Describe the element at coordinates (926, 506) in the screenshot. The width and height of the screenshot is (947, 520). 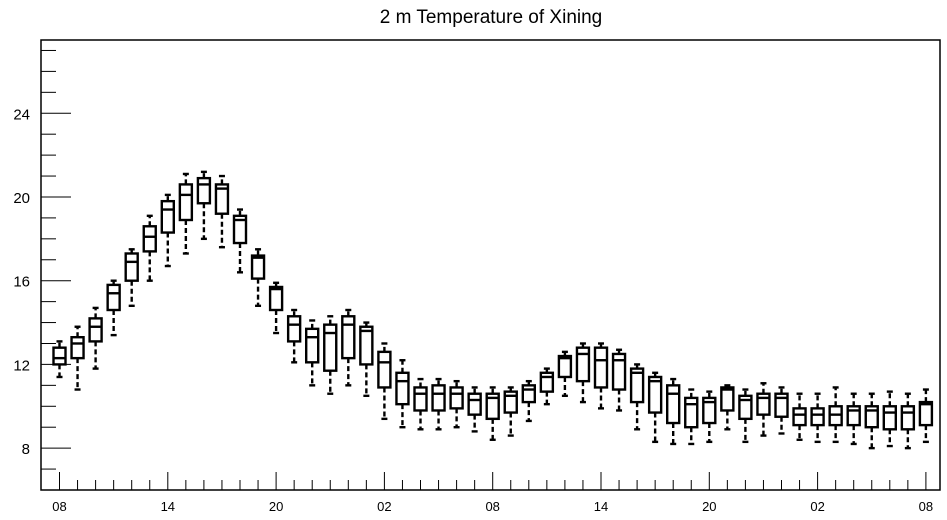
I see `x-tick-label-8: 08` at that location.